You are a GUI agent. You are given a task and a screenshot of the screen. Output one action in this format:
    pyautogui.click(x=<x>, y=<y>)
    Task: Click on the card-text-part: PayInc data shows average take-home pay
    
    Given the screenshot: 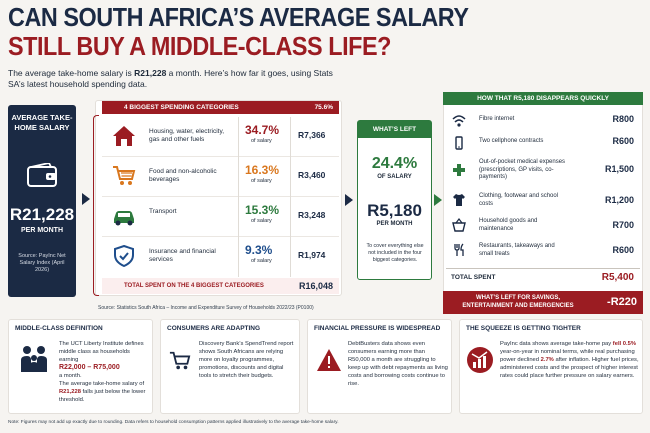 What is the action you would take?
    pyautogui.click(x=556, y=344)
    